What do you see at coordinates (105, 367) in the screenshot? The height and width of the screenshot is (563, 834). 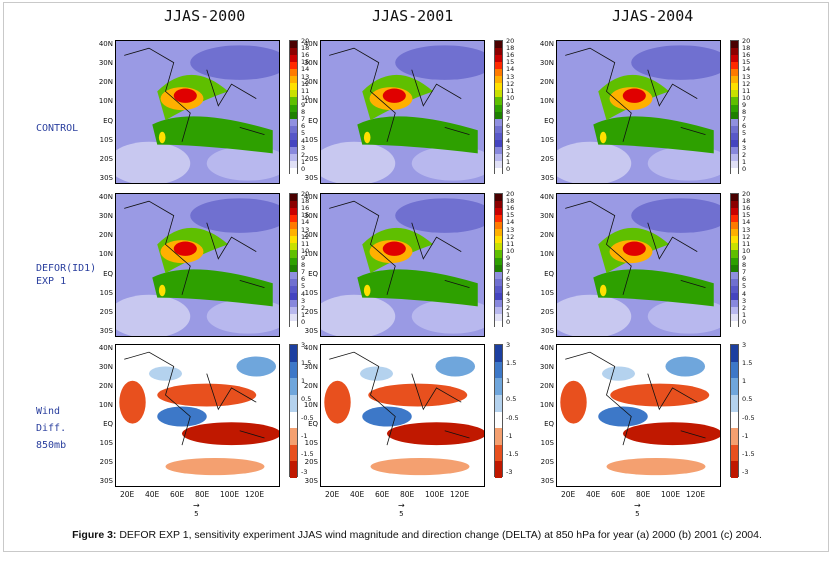 I see `latitude-label: 30N` at bounding box center [105, 367].